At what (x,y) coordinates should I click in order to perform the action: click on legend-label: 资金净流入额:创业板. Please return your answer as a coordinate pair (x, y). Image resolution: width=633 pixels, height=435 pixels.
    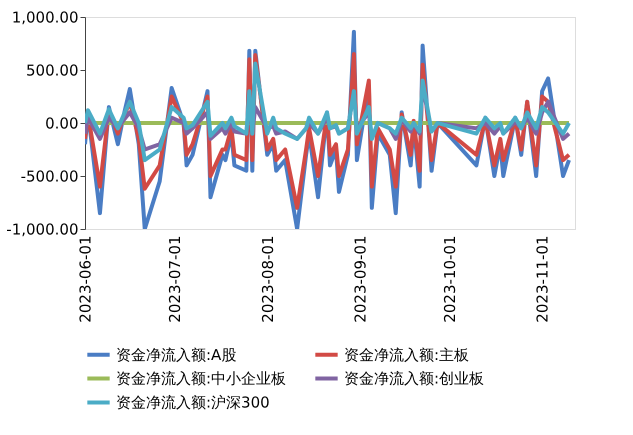
    Looking at the image, I should click on (414, 379).